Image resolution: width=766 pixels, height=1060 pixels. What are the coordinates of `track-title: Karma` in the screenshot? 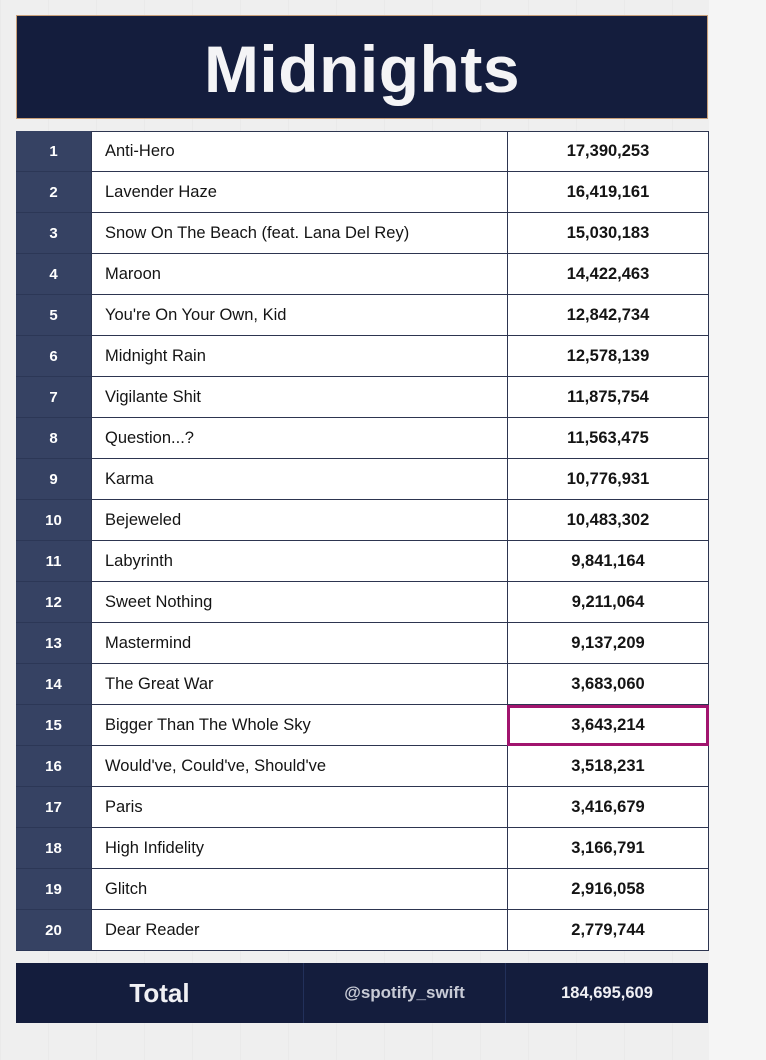 It's located at (299, 479).